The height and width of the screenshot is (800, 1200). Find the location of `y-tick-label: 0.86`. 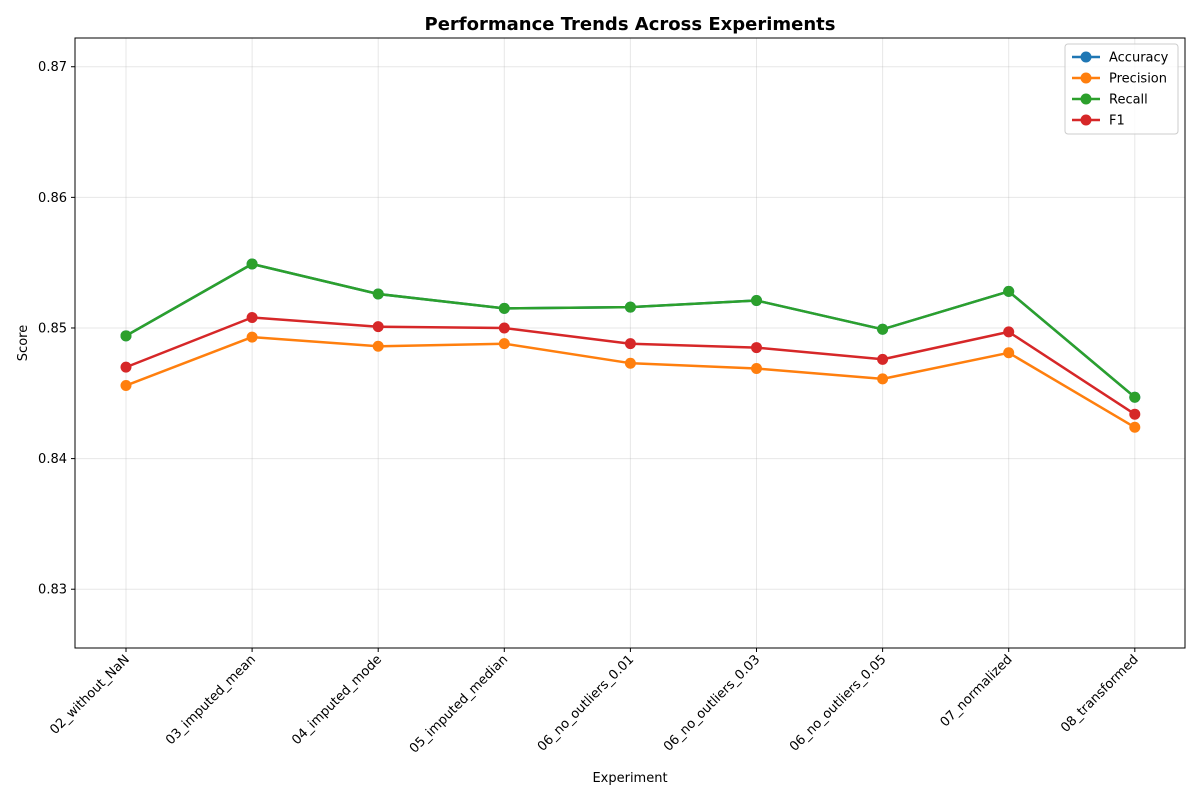

y-tick-label: 0.86 is located at coordinates (52, 198).